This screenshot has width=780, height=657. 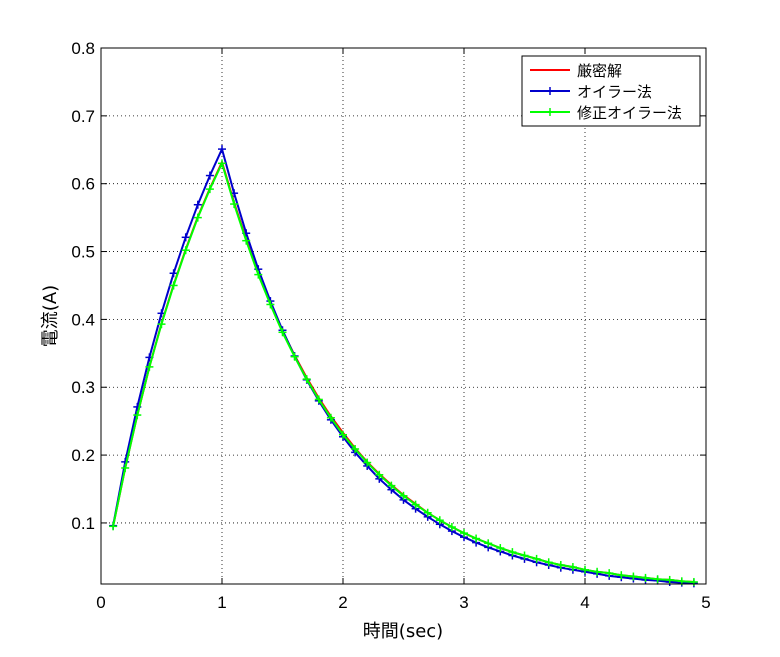 I want to click on y-tick-label: 0.5, so click(x=83, y=252).